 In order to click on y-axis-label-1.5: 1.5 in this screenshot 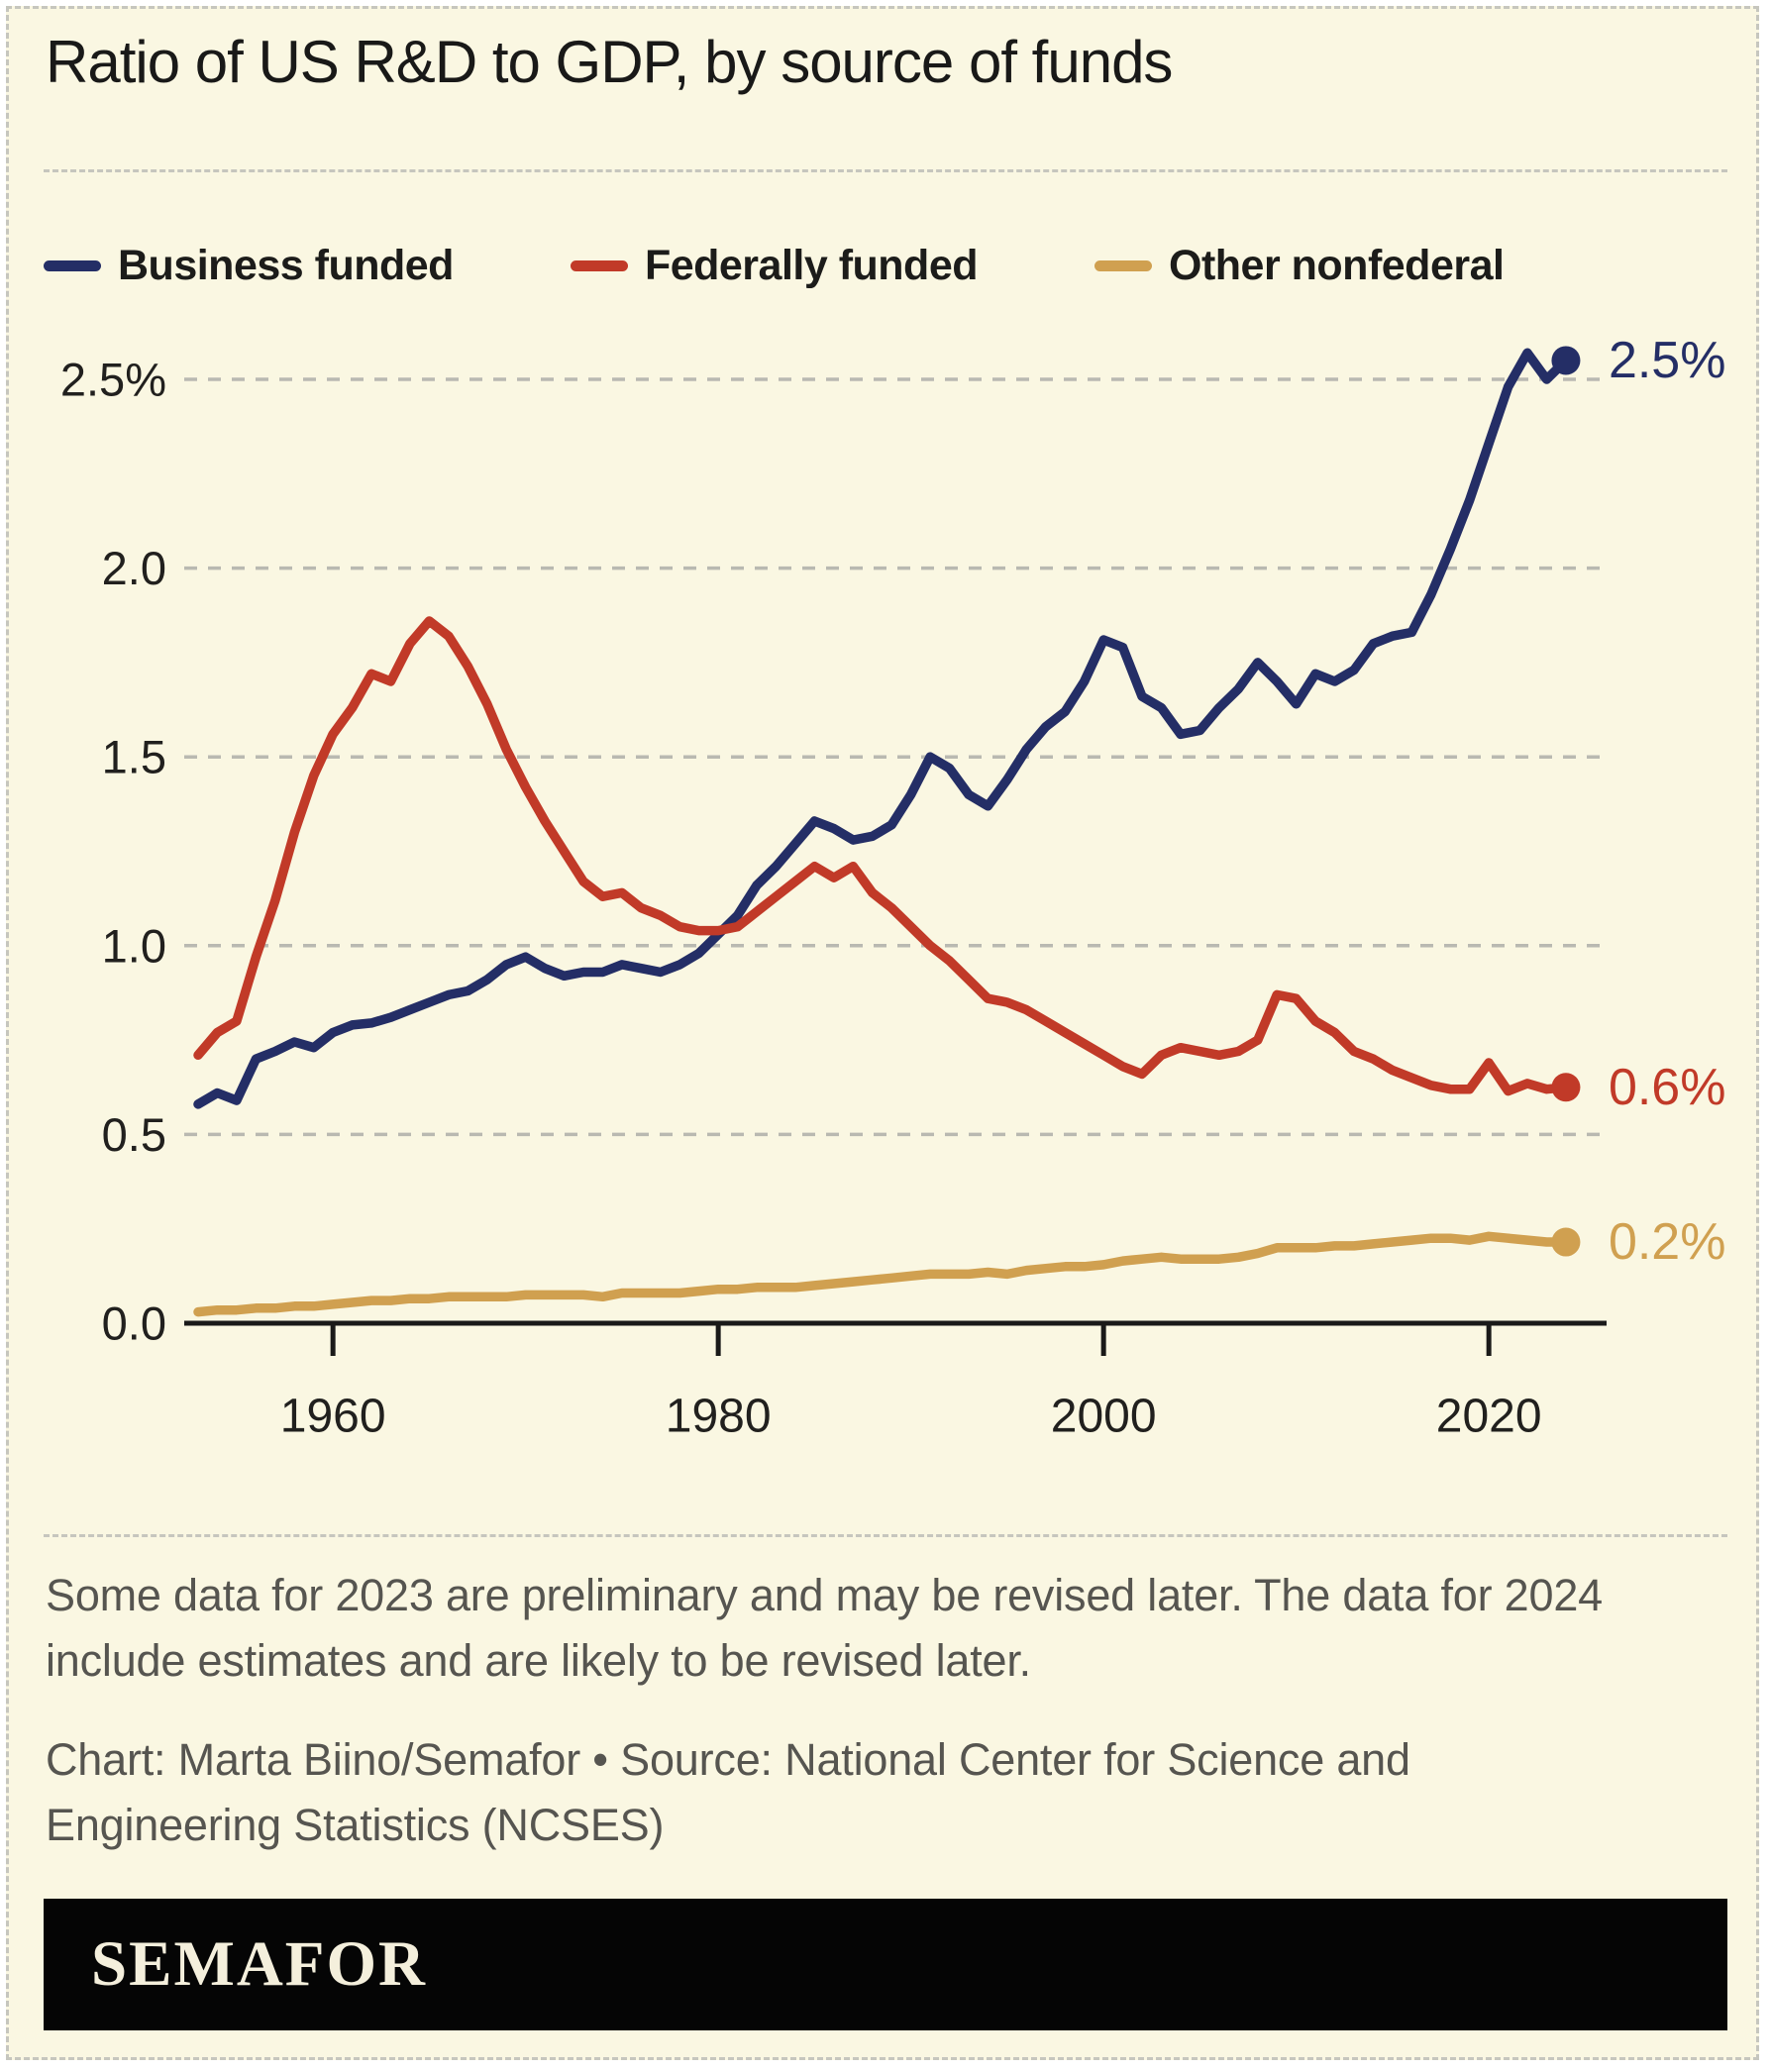, I will do `click(134, 757)`.